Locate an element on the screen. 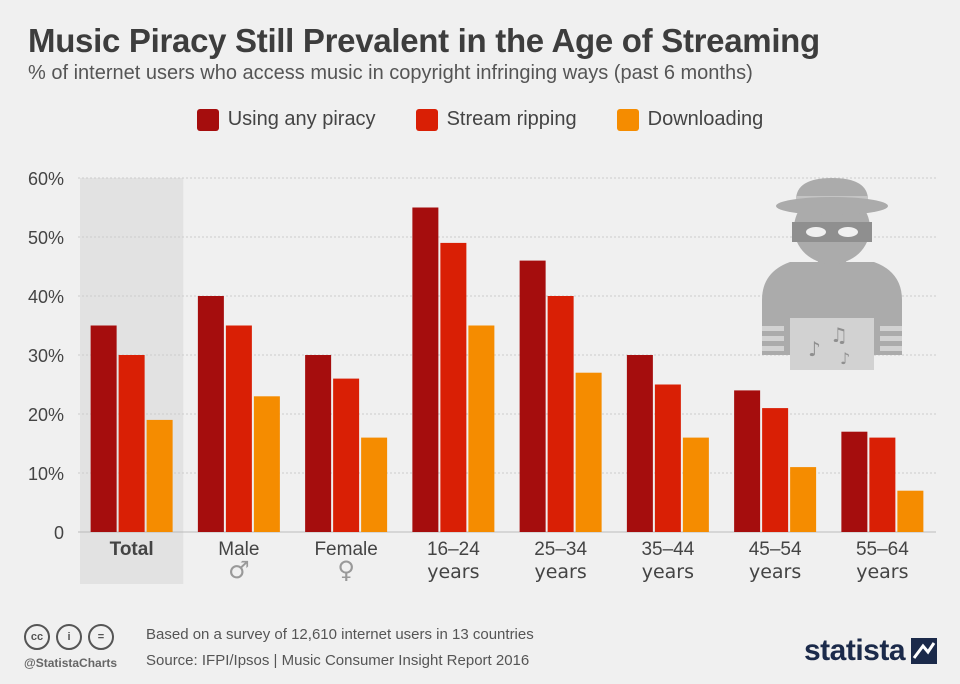  cc-icon: cc is located at coordinates (37, 637).